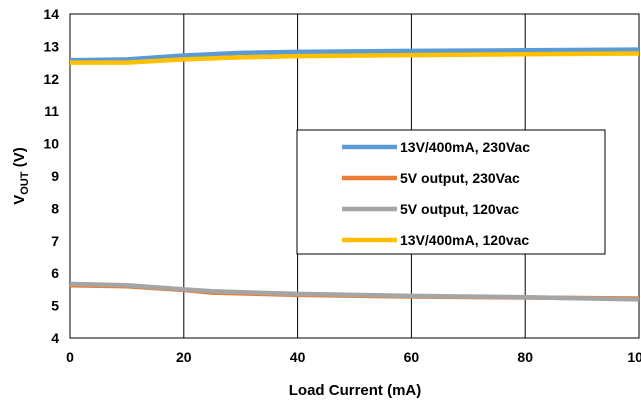 The height and width of the screenshot is (405, 641). What do you see at coordinates (412, 357) in the screenshot?
I see `x-tick-label-60: 60` at bounding box center [412, 357].